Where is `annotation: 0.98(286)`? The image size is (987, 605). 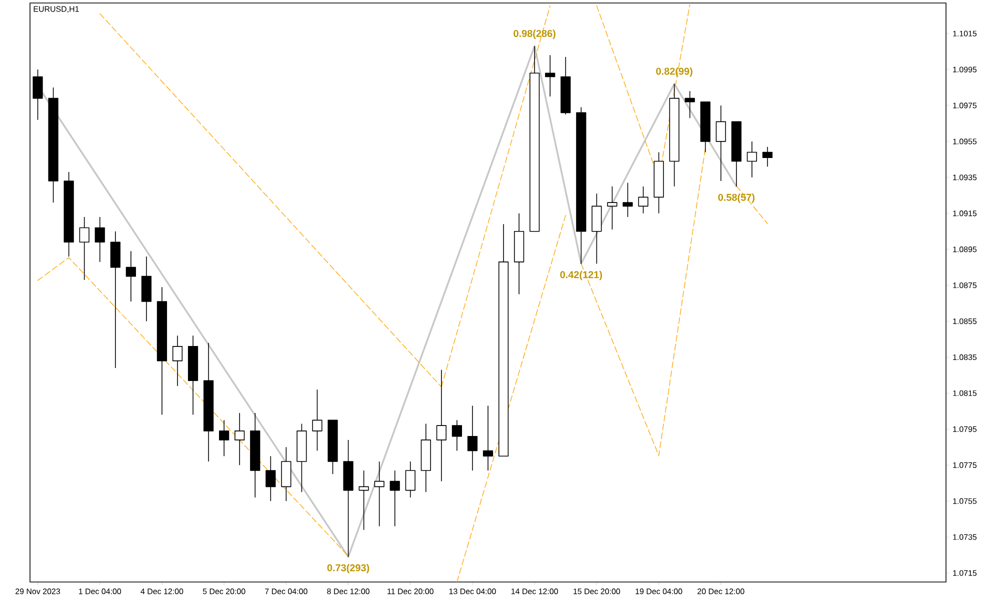
annotation: 0.98(286) is located at coordinates (535, 34).